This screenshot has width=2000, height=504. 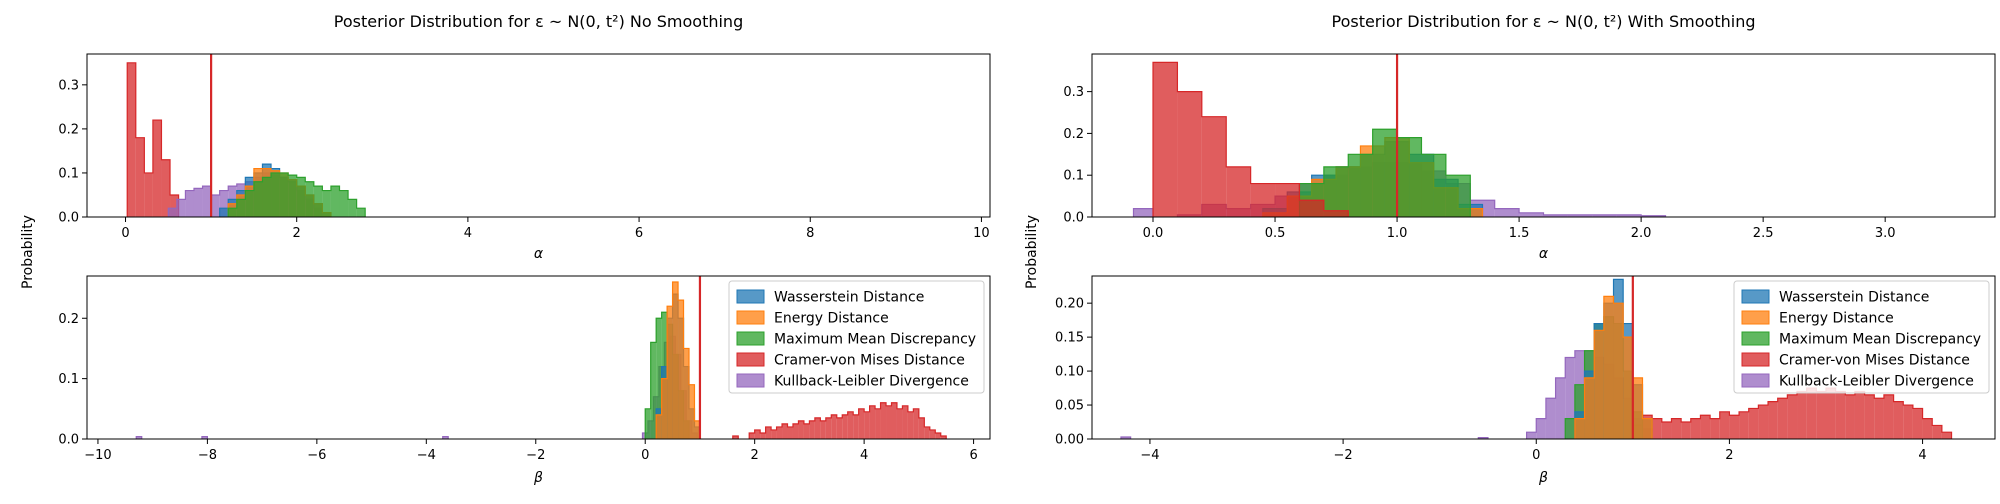 I want to click on x-tick-label: 8, so click(x=810, y=233).